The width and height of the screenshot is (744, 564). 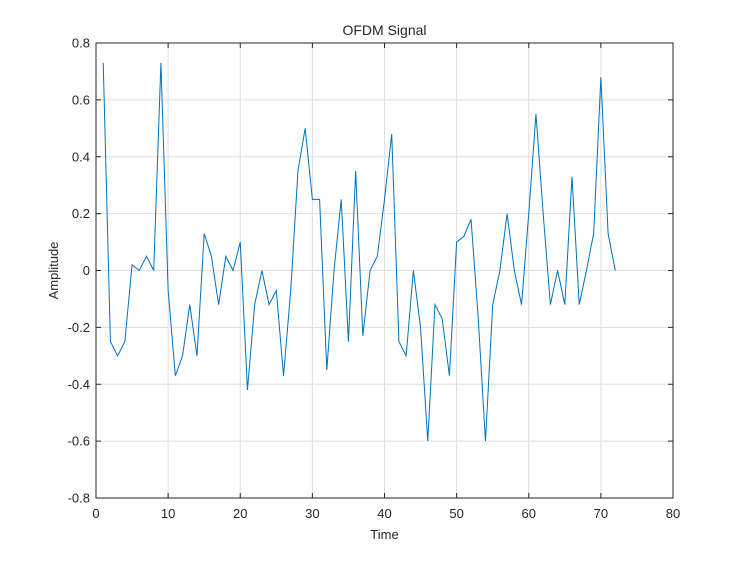 I want to click on chart-title: OFDM Signal, so click(x=384, y=30).